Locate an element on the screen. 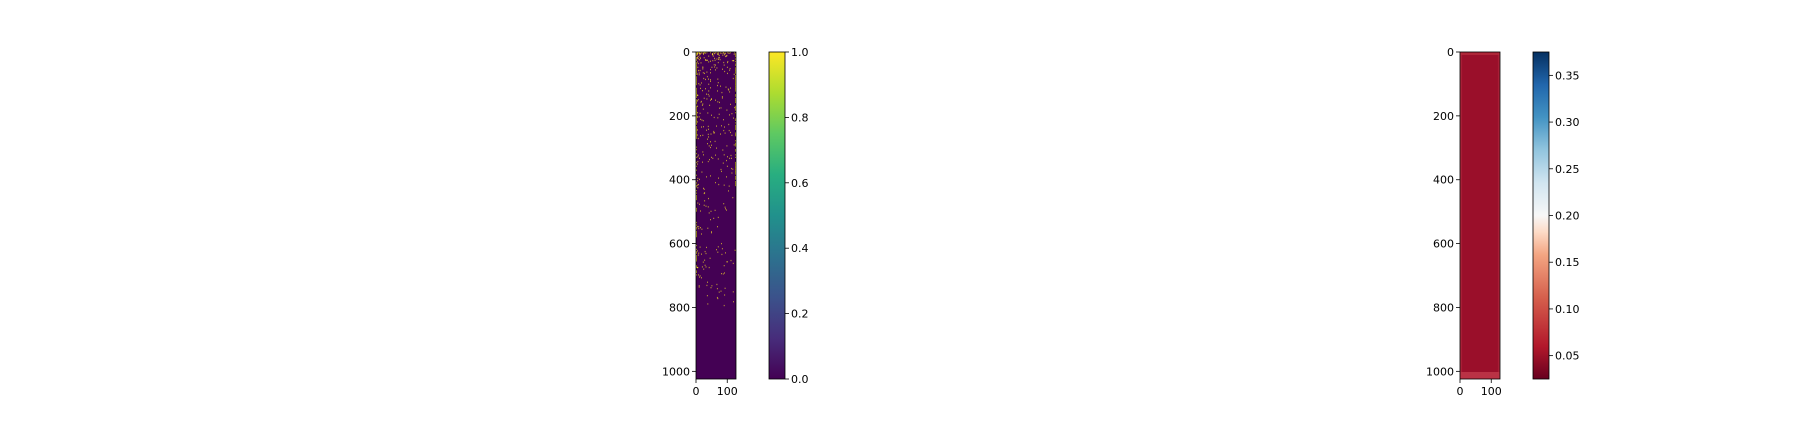  colorbar-2-ticks: 0.05 0.10 0.15 0.20 0.25 0.30 0.35 is located at coordinates (1564, 216).